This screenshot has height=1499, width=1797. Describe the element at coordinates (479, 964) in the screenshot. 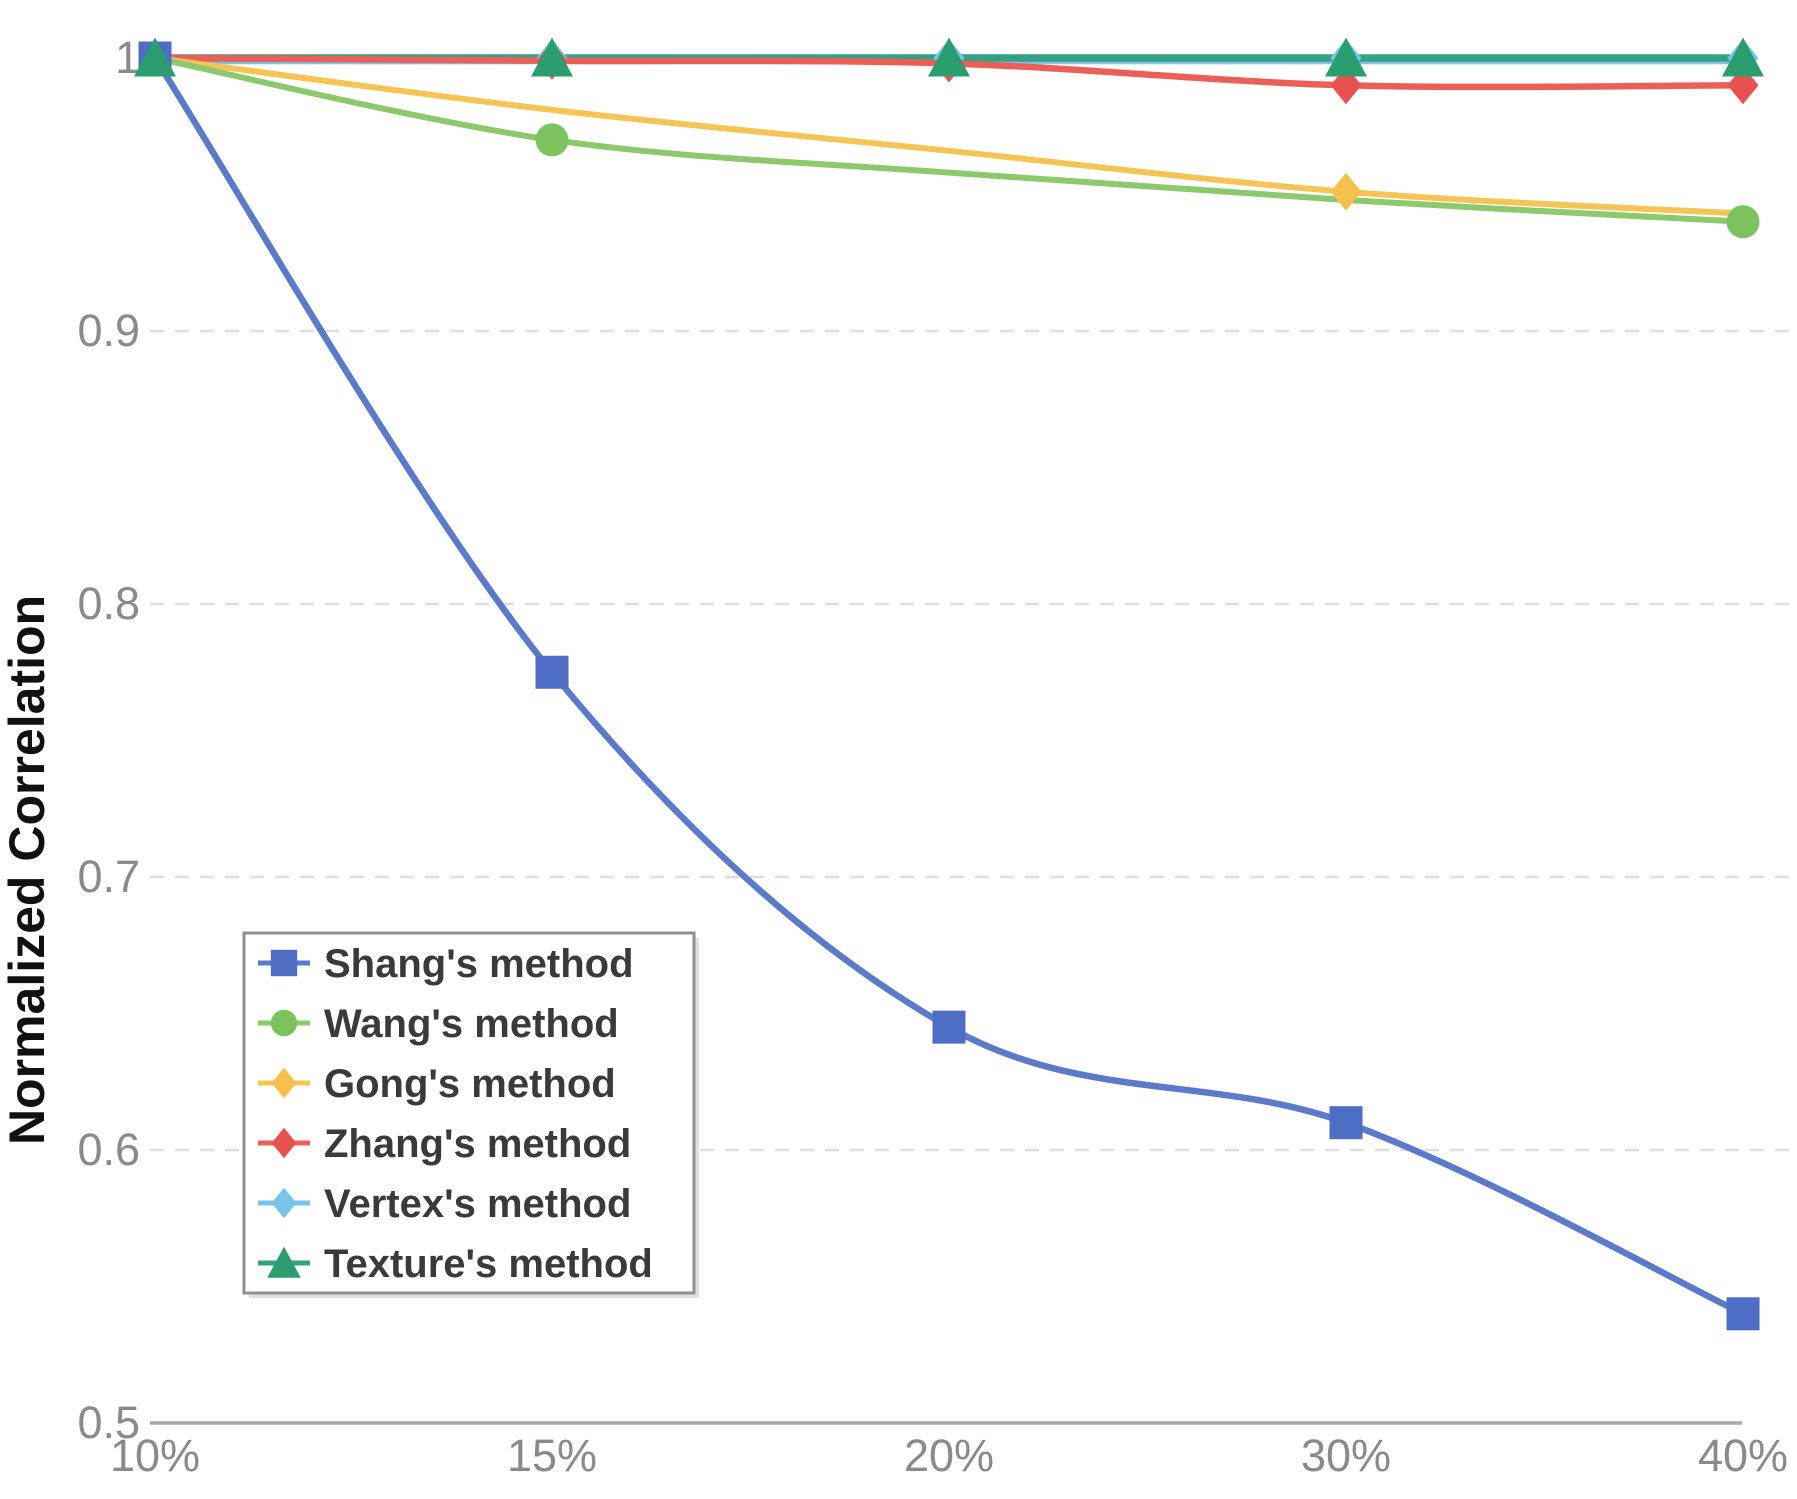

I see `legend-label: Shang's method` at that location.